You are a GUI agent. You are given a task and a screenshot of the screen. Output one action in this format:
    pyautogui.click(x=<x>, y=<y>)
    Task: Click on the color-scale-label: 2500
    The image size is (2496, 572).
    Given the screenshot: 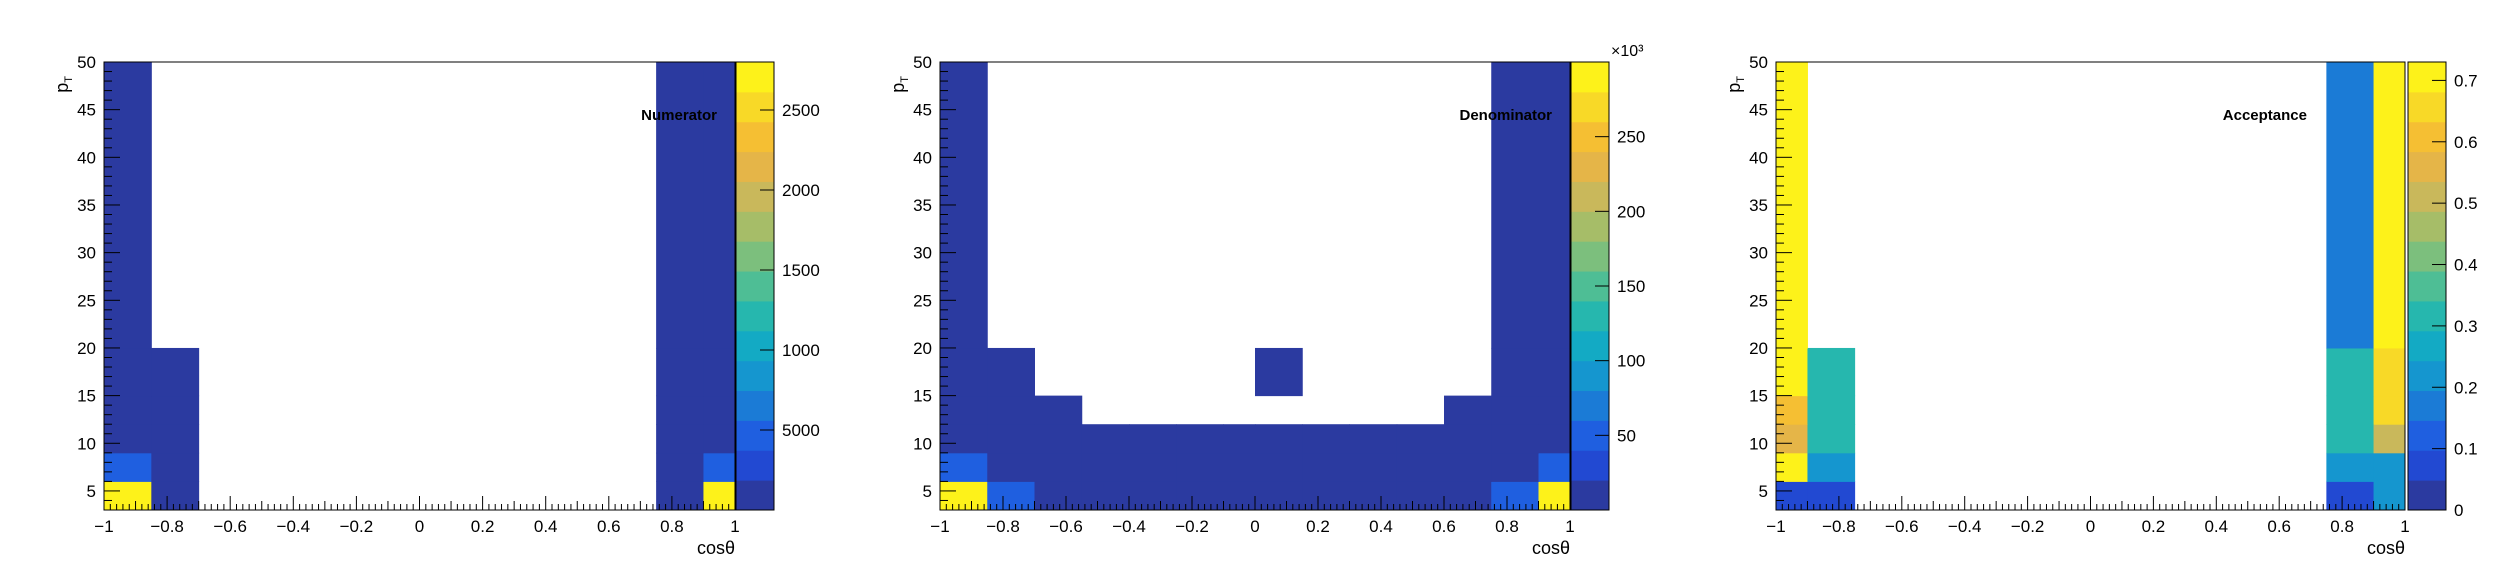 What is the action you would take?
    pyautogui.click(x=801, y=110)
    